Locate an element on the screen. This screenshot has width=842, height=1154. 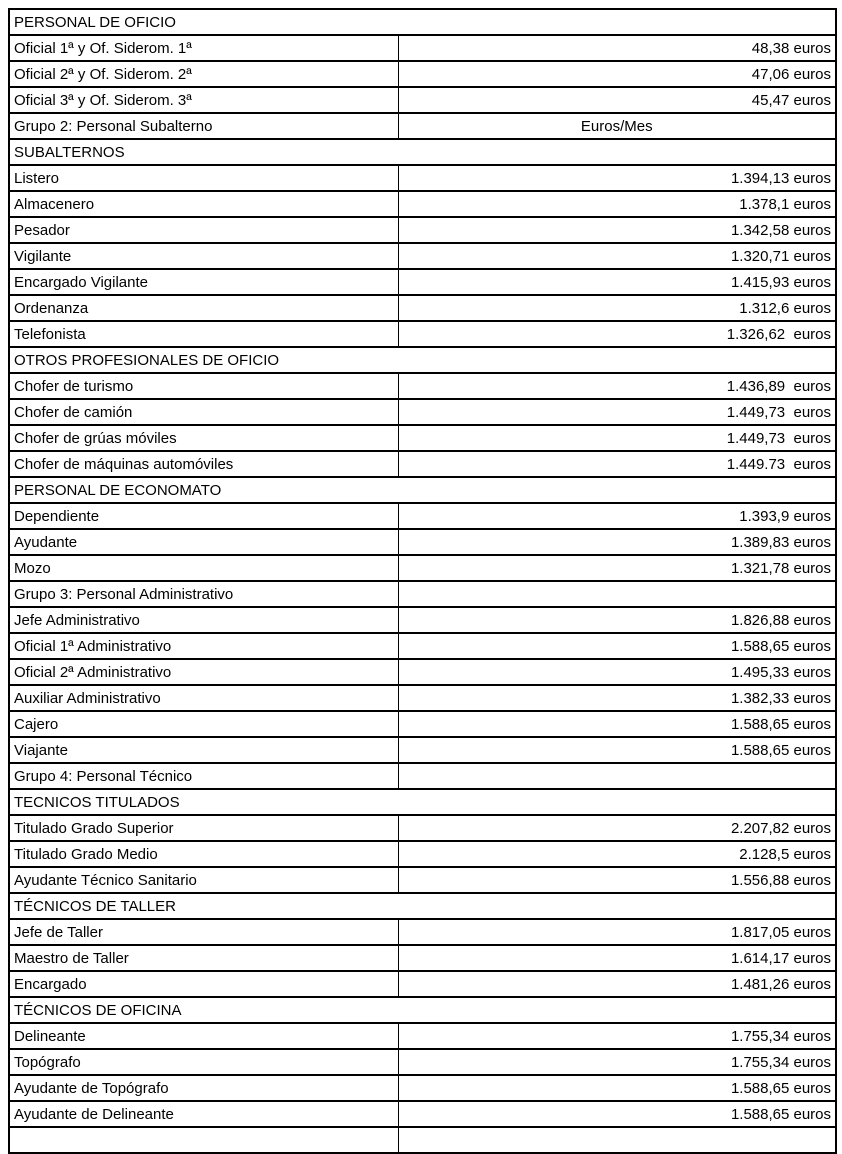
section-title: TÉCNICOS DE TALLER is located at coordinates (422, 906).